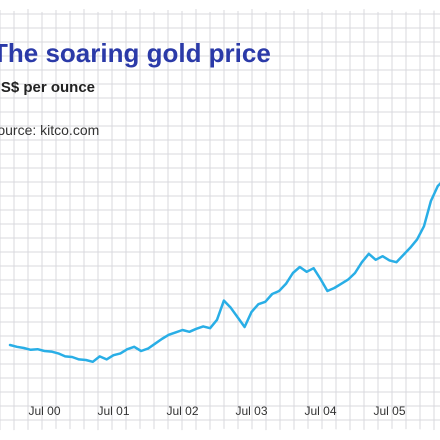 The image size is (440, 440). I want to click on source-note: Source: kitco.com, so click(49, 130).